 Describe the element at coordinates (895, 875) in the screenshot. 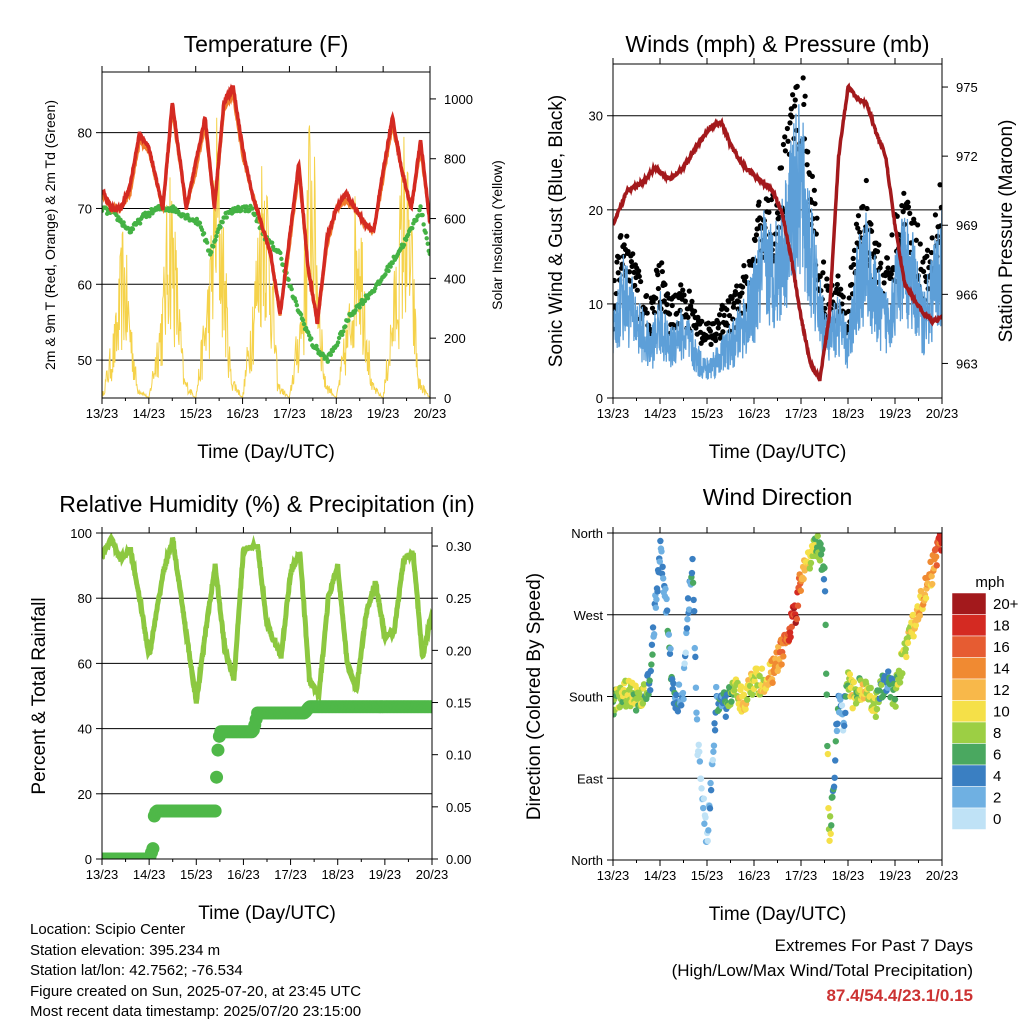

I see `wind_direction-xtick-label: 19/23` at that location.